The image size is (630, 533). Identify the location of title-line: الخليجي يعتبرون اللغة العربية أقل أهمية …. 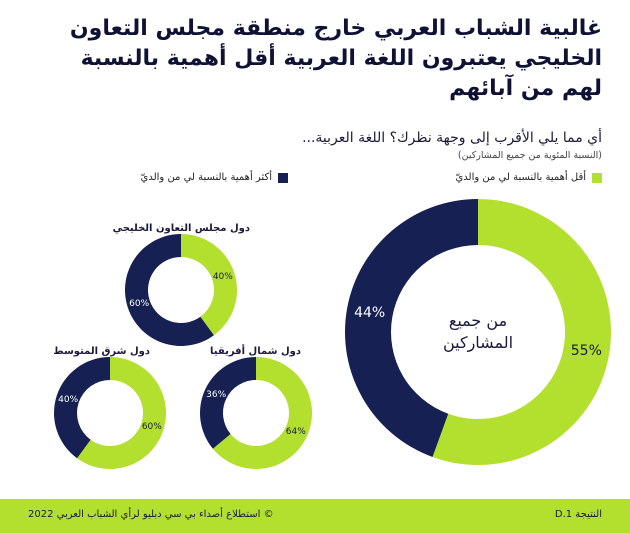
(341, 58).